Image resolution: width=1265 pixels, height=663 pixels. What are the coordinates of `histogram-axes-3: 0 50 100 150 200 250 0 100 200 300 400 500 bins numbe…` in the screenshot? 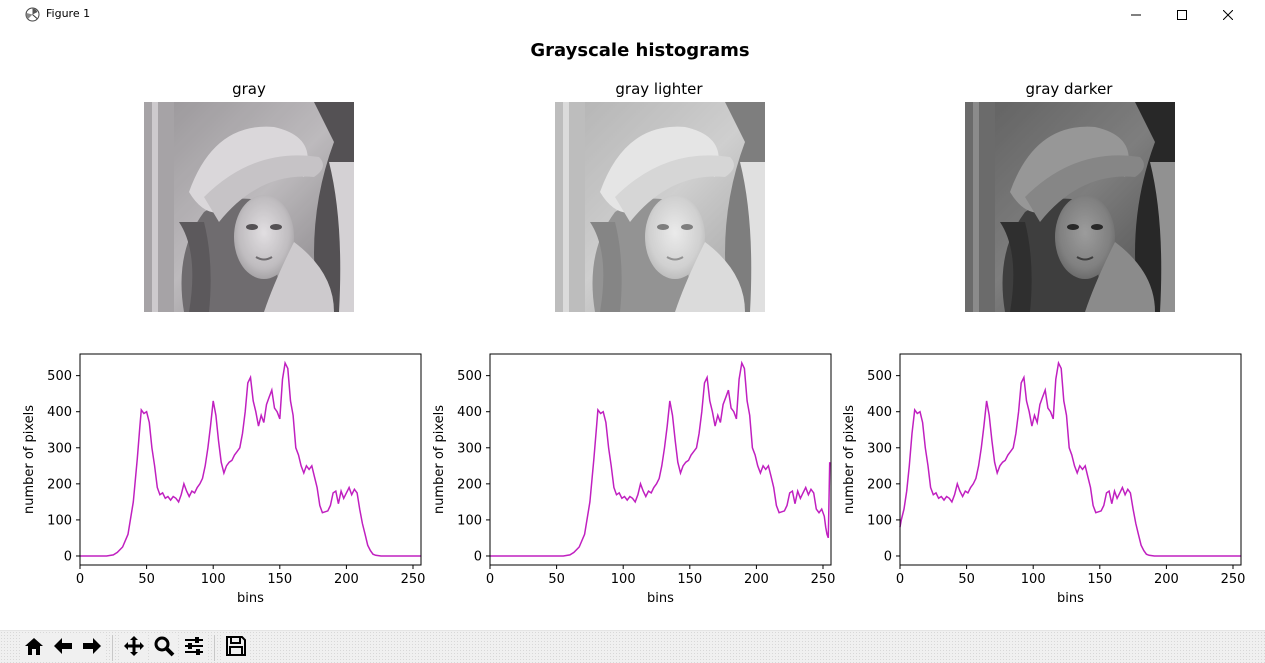 It's located at (1044, 479).